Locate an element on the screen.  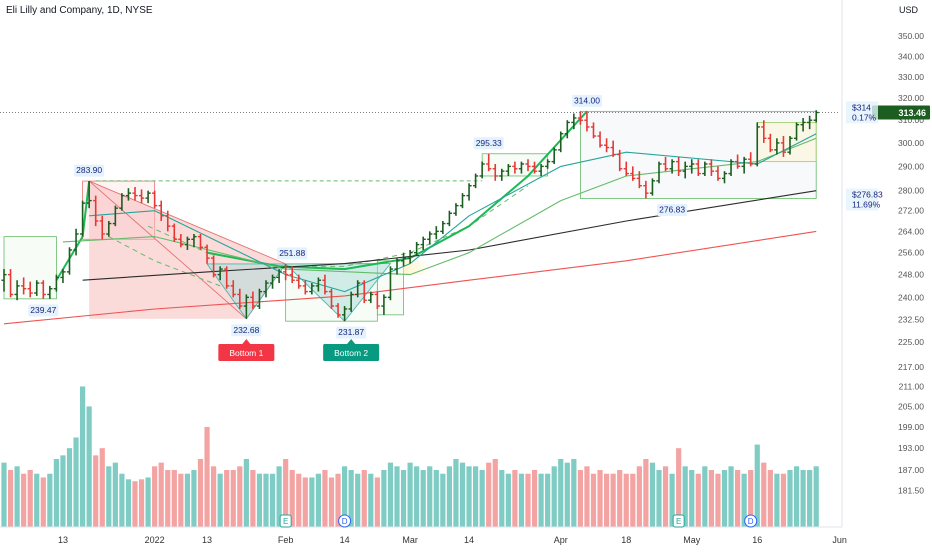
price-tick-label: 272.00 is located at coordinates (911, 211).